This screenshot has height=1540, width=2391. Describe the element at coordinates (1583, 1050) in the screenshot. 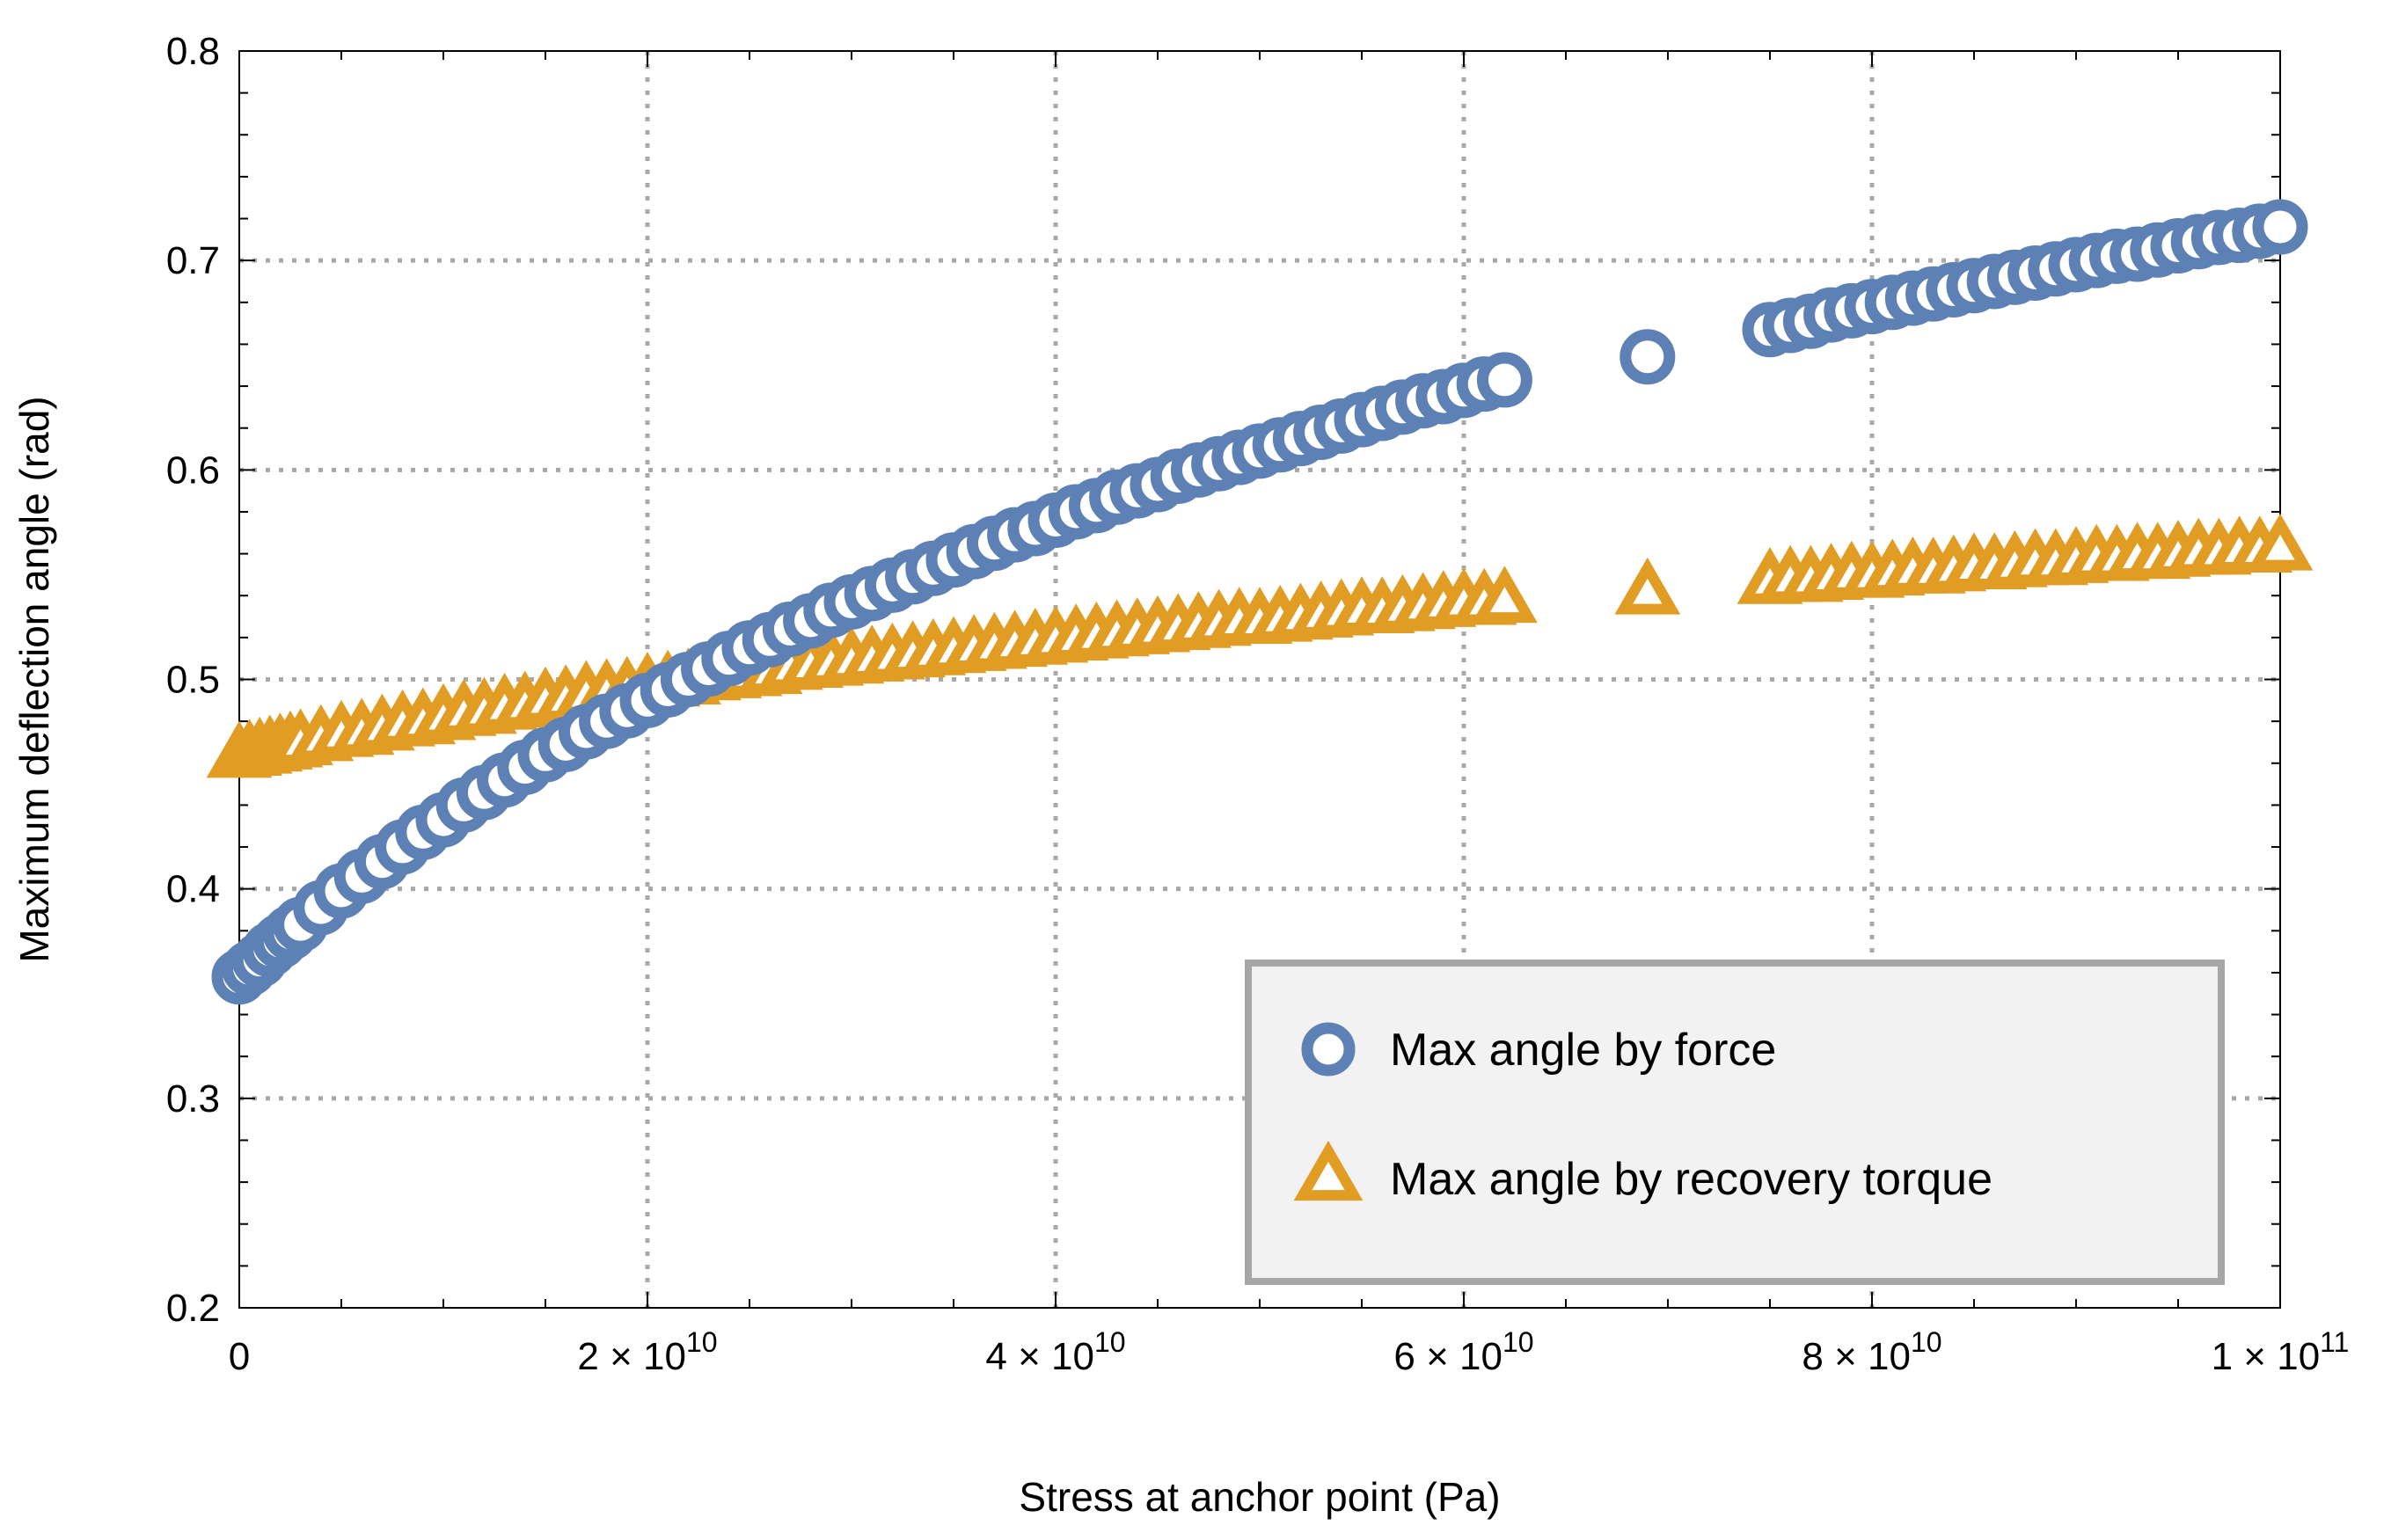

I see `legend-label-force: Max angle by force` at that location.